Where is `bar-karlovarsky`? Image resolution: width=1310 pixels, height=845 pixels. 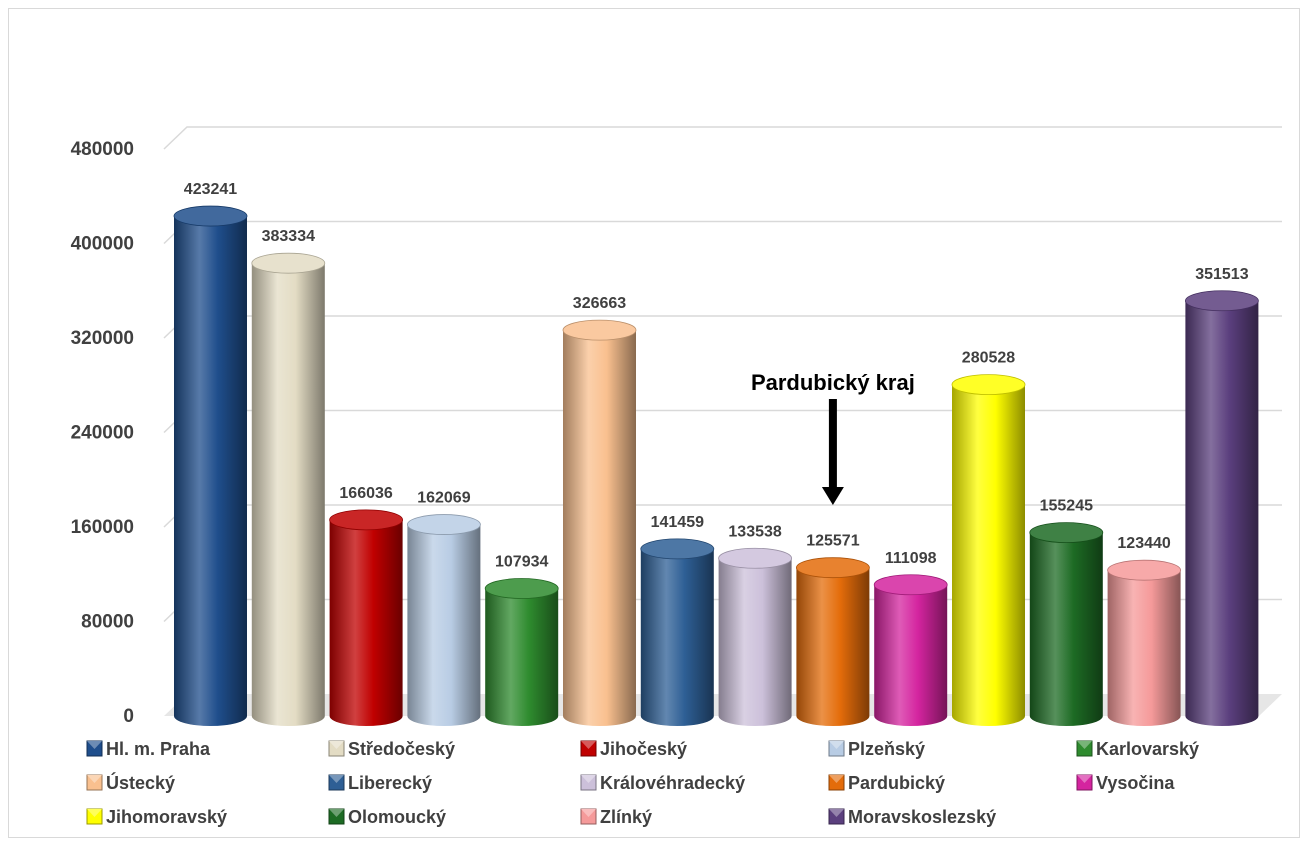
bar-karlovarsky is located at coordinates (521, 652).